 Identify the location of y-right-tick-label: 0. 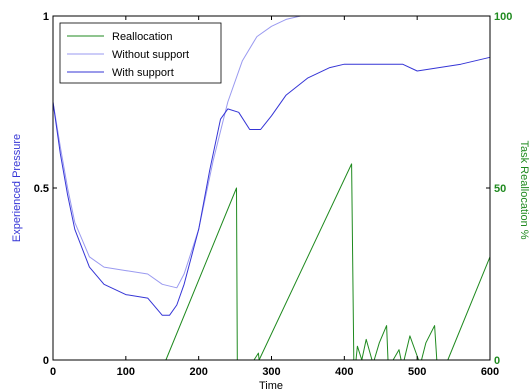
(497, 361).